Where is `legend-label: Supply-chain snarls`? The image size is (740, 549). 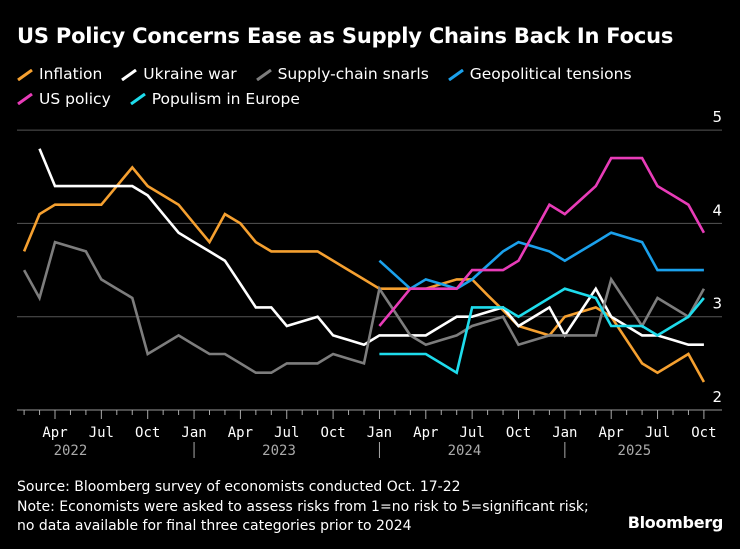
legend-label: Supply-chain snarls is located at coordinates (353, 74).